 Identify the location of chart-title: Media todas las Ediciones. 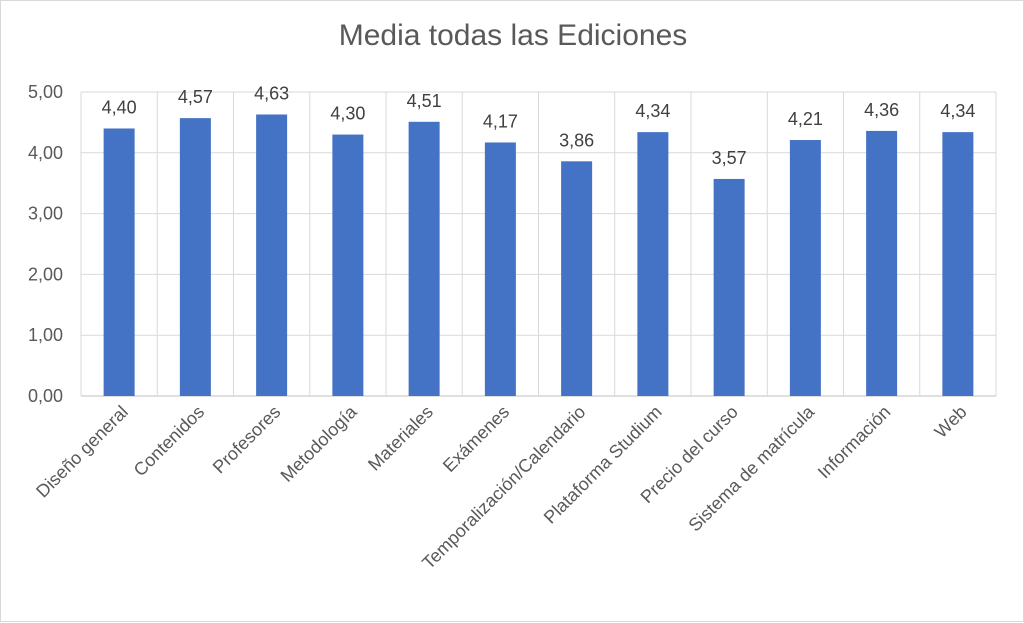
(513, 35).